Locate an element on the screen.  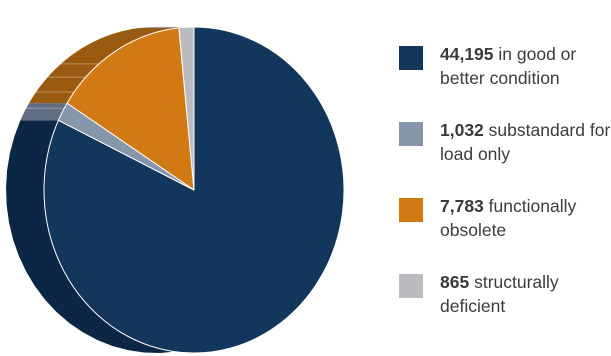
legend-item-good-condition: 44,195 in good or better condition is located at coordinates (505, 80).